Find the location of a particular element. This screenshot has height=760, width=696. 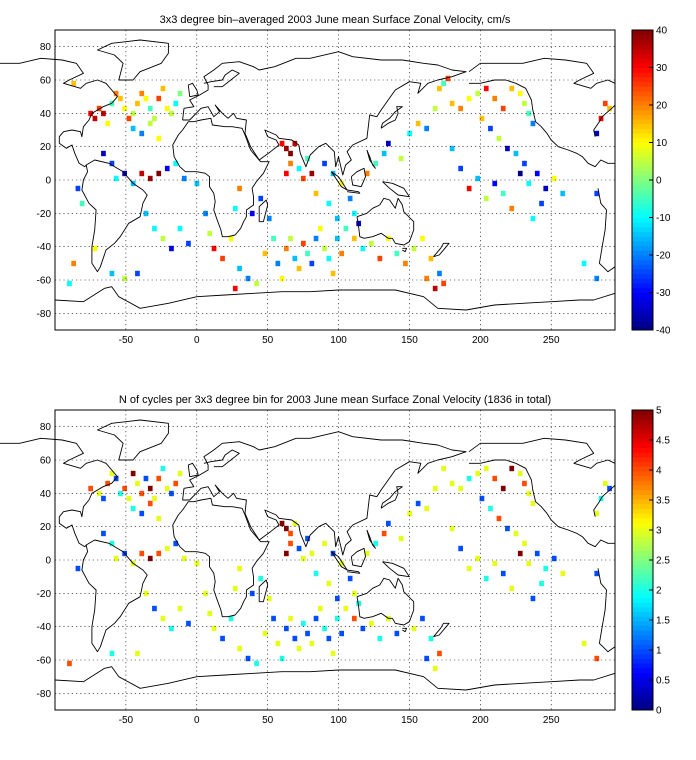

colorbar: 5 4.5 4 3.5 3 2.5 2 1.5 1 0.5 0 is located at coordinates (650, 561).